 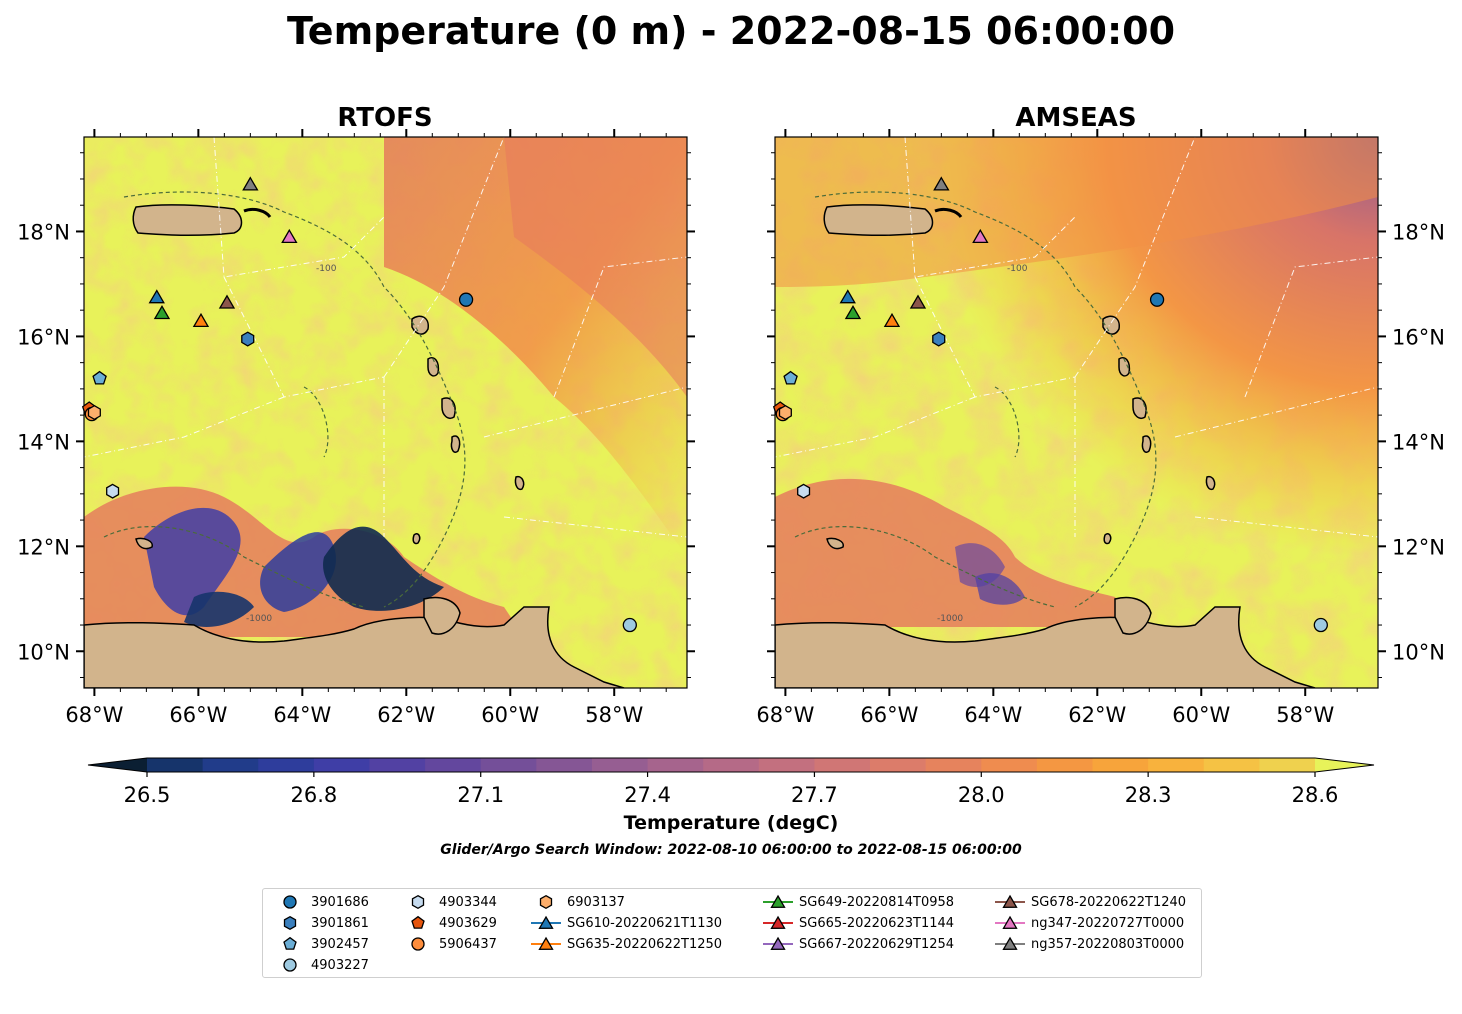 I want to click on legend-marker-SG665-20220623T1144, so click(x=778, y=922).